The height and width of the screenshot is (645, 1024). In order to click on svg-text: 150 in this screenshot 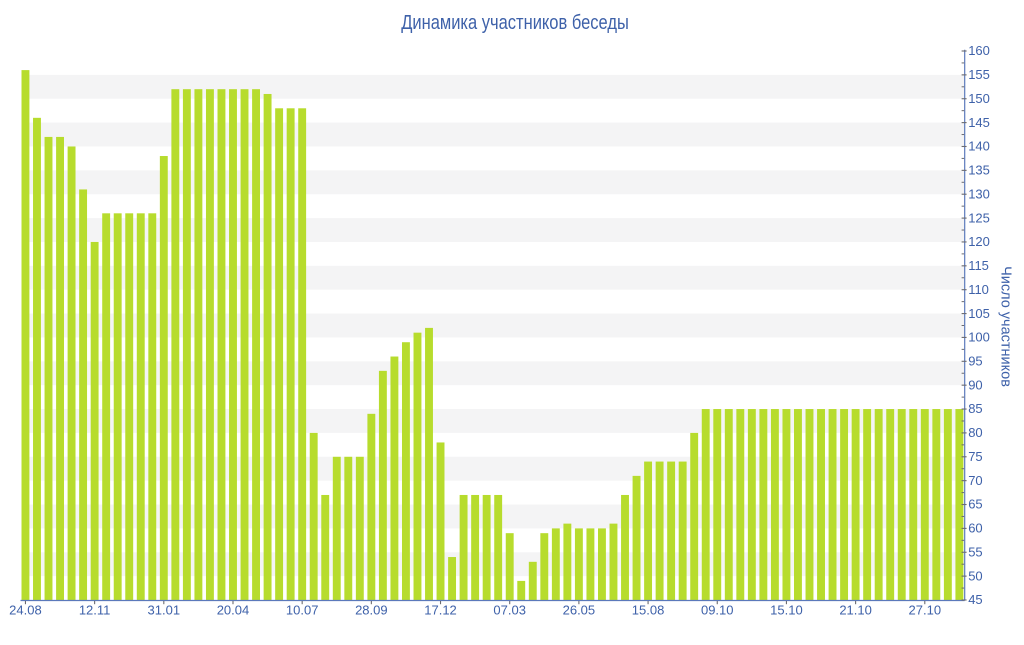, I will do `click(979, 98)`.